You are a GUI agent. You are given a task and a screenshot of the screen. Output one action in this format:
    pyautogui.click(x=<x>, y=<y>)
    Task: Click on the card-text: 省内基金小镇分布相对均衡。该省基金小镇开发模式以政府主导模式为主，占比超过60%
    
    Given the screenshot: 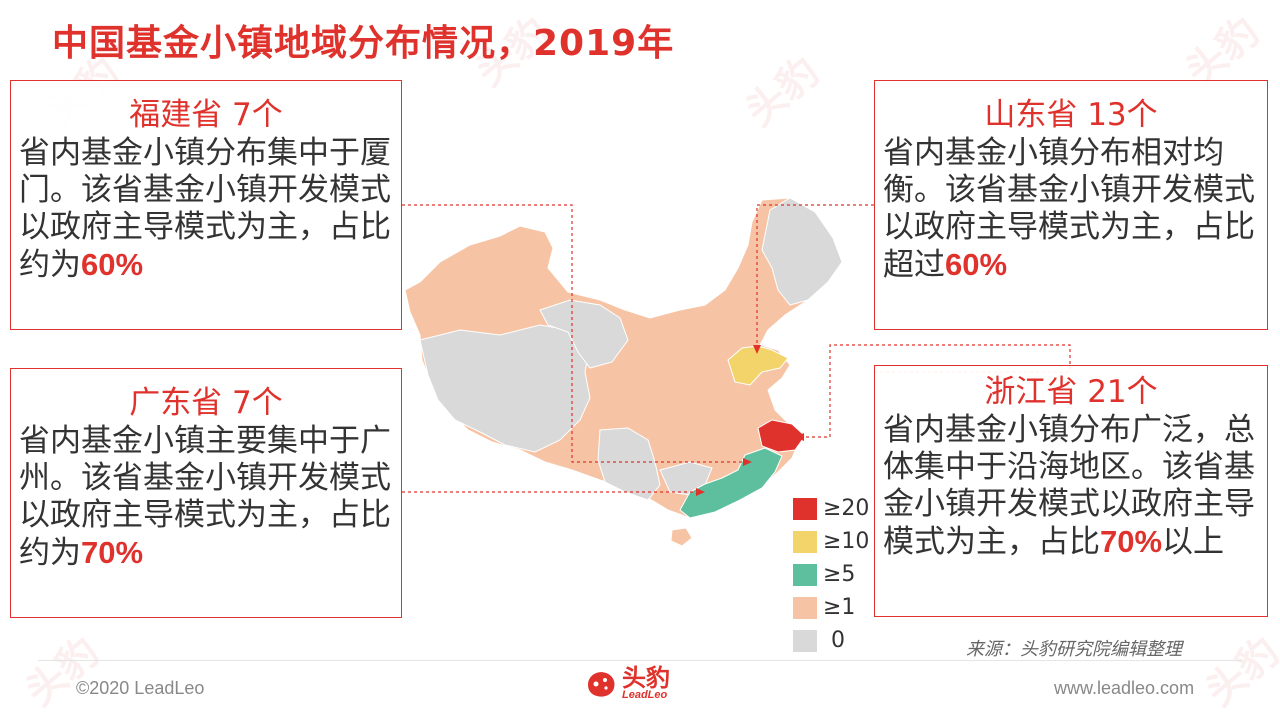 What is the action you would take?
    pyautogui.click(x=1071, y=209)
    